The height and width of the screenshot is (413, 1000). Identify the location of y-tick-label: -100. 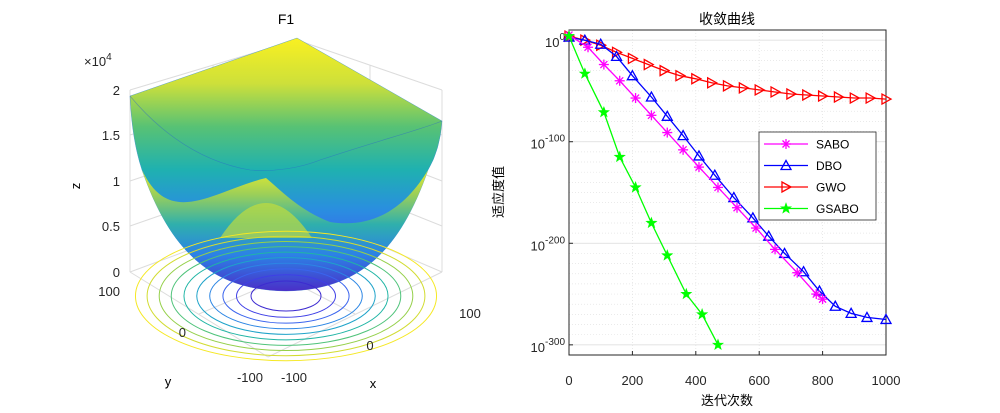
(250, 377).